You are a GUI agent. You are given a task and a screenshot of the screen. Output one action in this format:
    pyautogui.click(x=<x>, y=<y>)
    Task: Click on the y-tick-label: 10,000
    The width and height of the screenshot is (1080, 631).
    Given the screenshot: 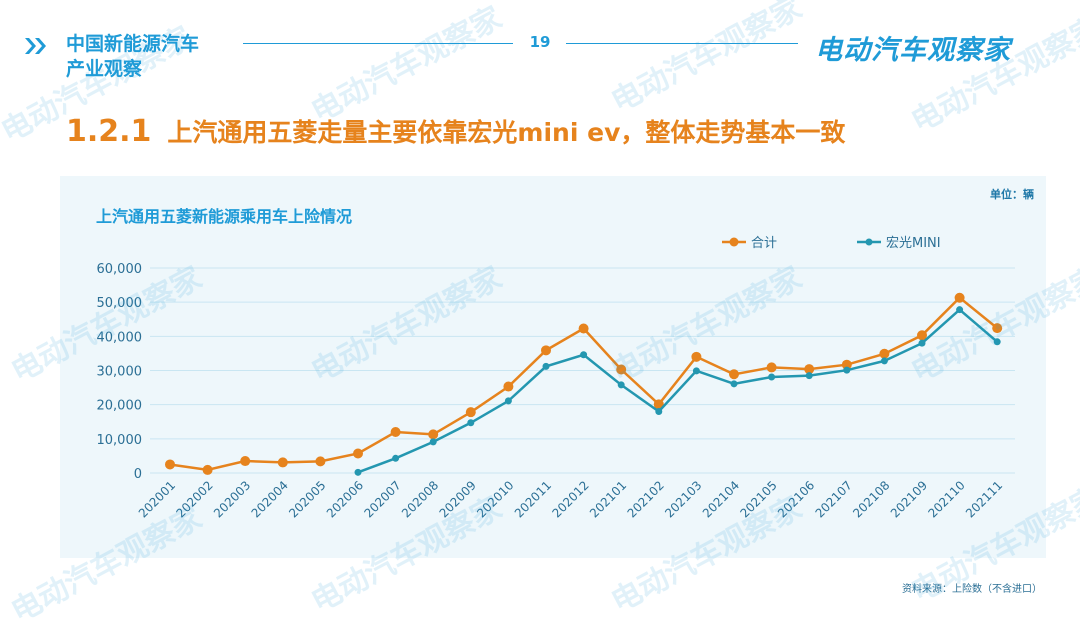 What is the action you would take?
    pyautogui.click(x=120, y=440)
    